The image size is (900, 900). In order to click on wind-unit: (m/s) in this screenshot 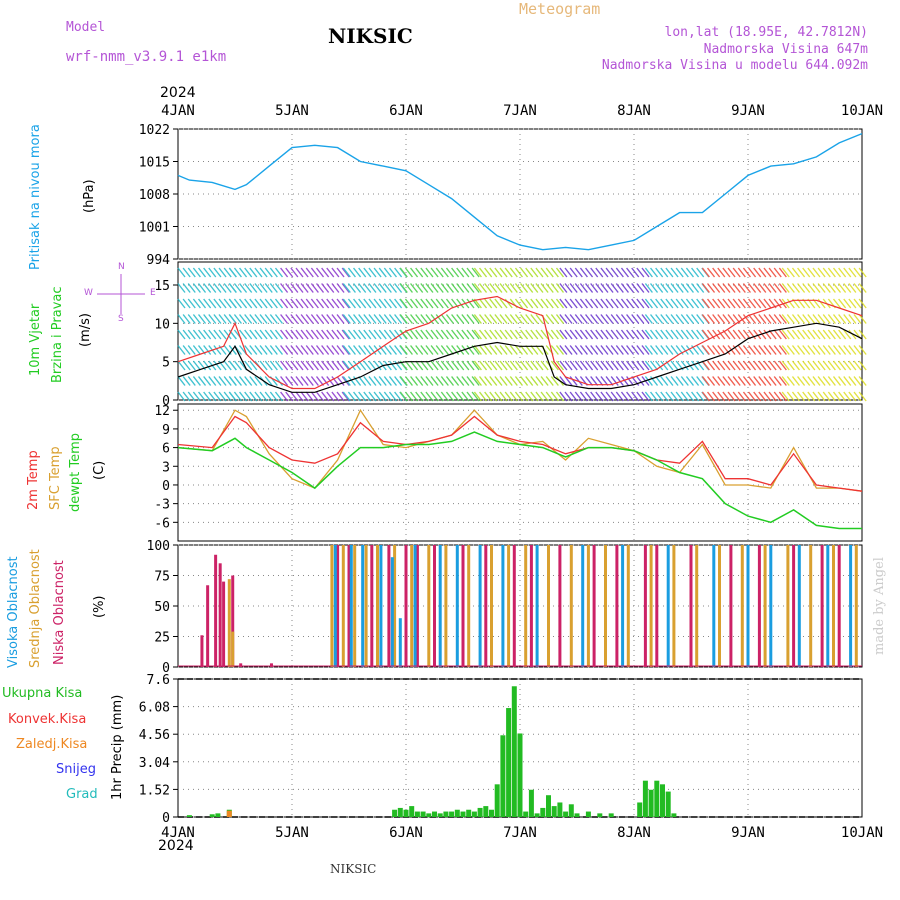, I will do `click(85, 330)`.